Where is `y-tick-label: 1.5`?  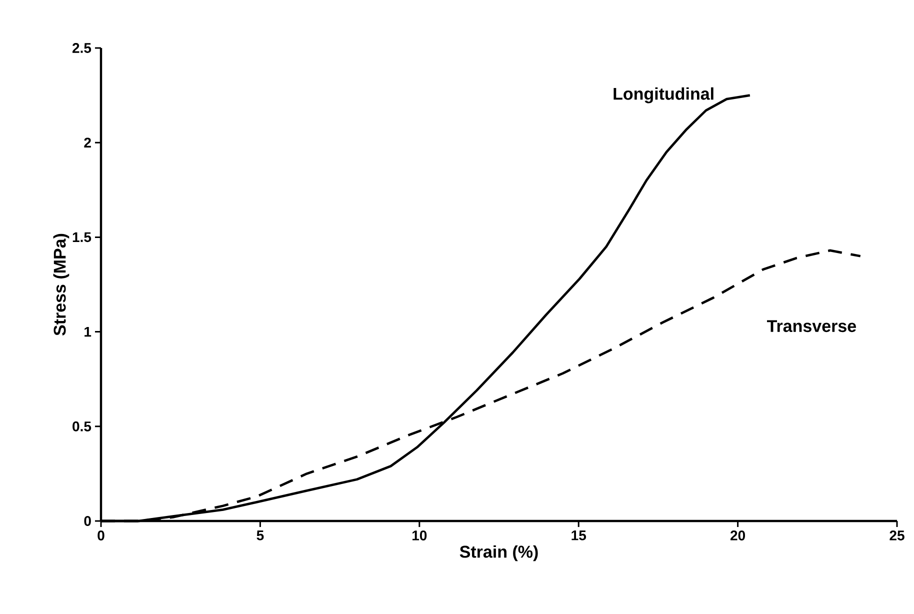 y-tick-label: 1.5 is located at coordinates (82, 237).